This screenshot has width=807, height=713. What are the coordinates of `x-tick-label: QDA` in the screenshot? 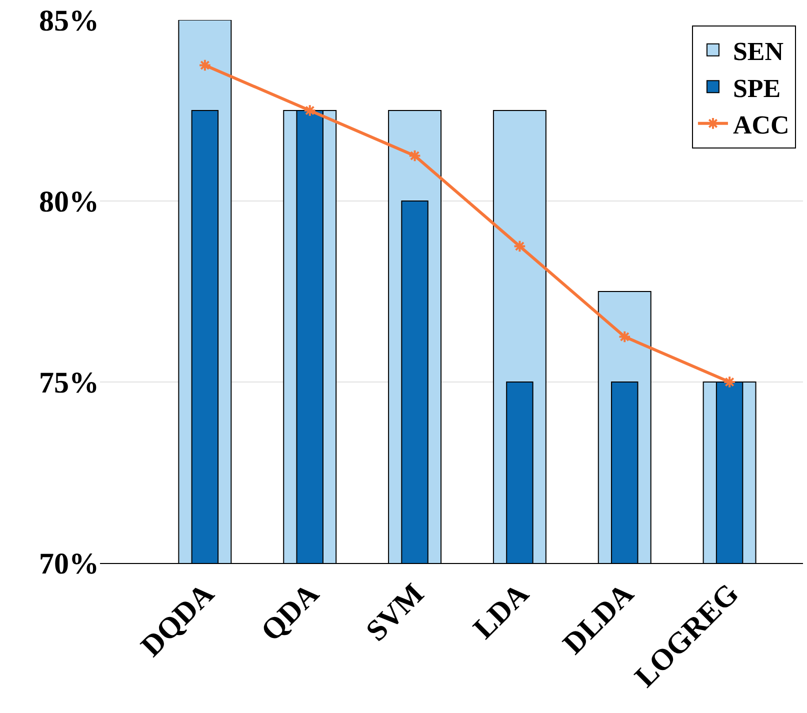 It's located at (290, 612).